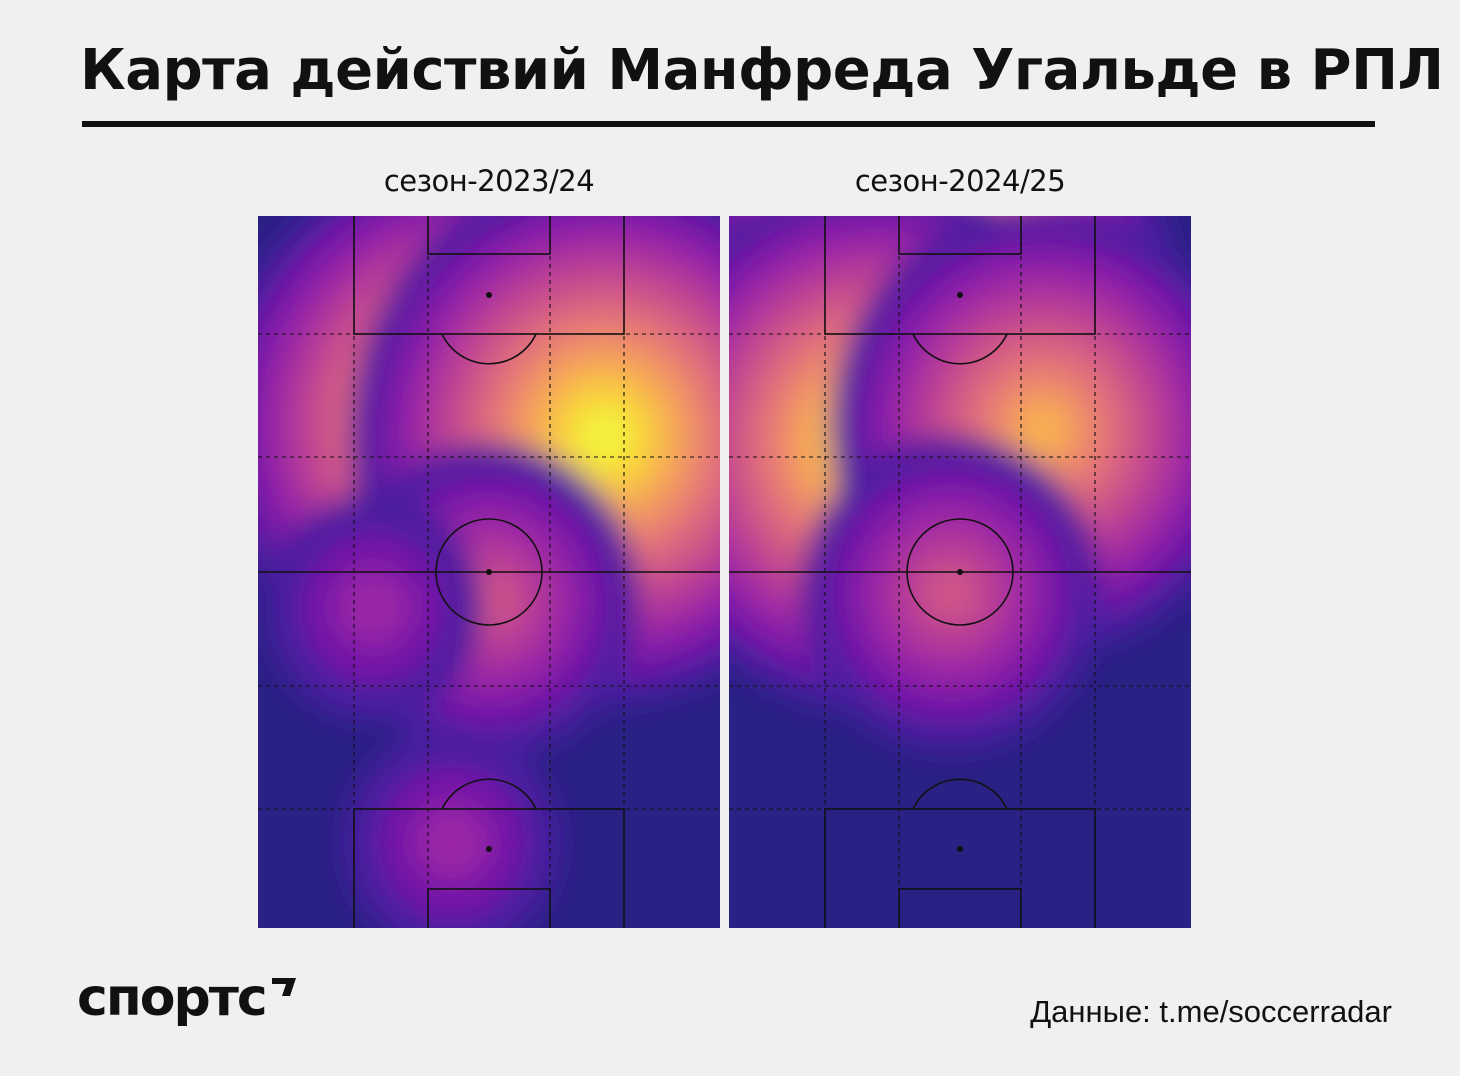  I want to click on data-source: Данные: t.me/soccerradar, so click(1211, 1011).